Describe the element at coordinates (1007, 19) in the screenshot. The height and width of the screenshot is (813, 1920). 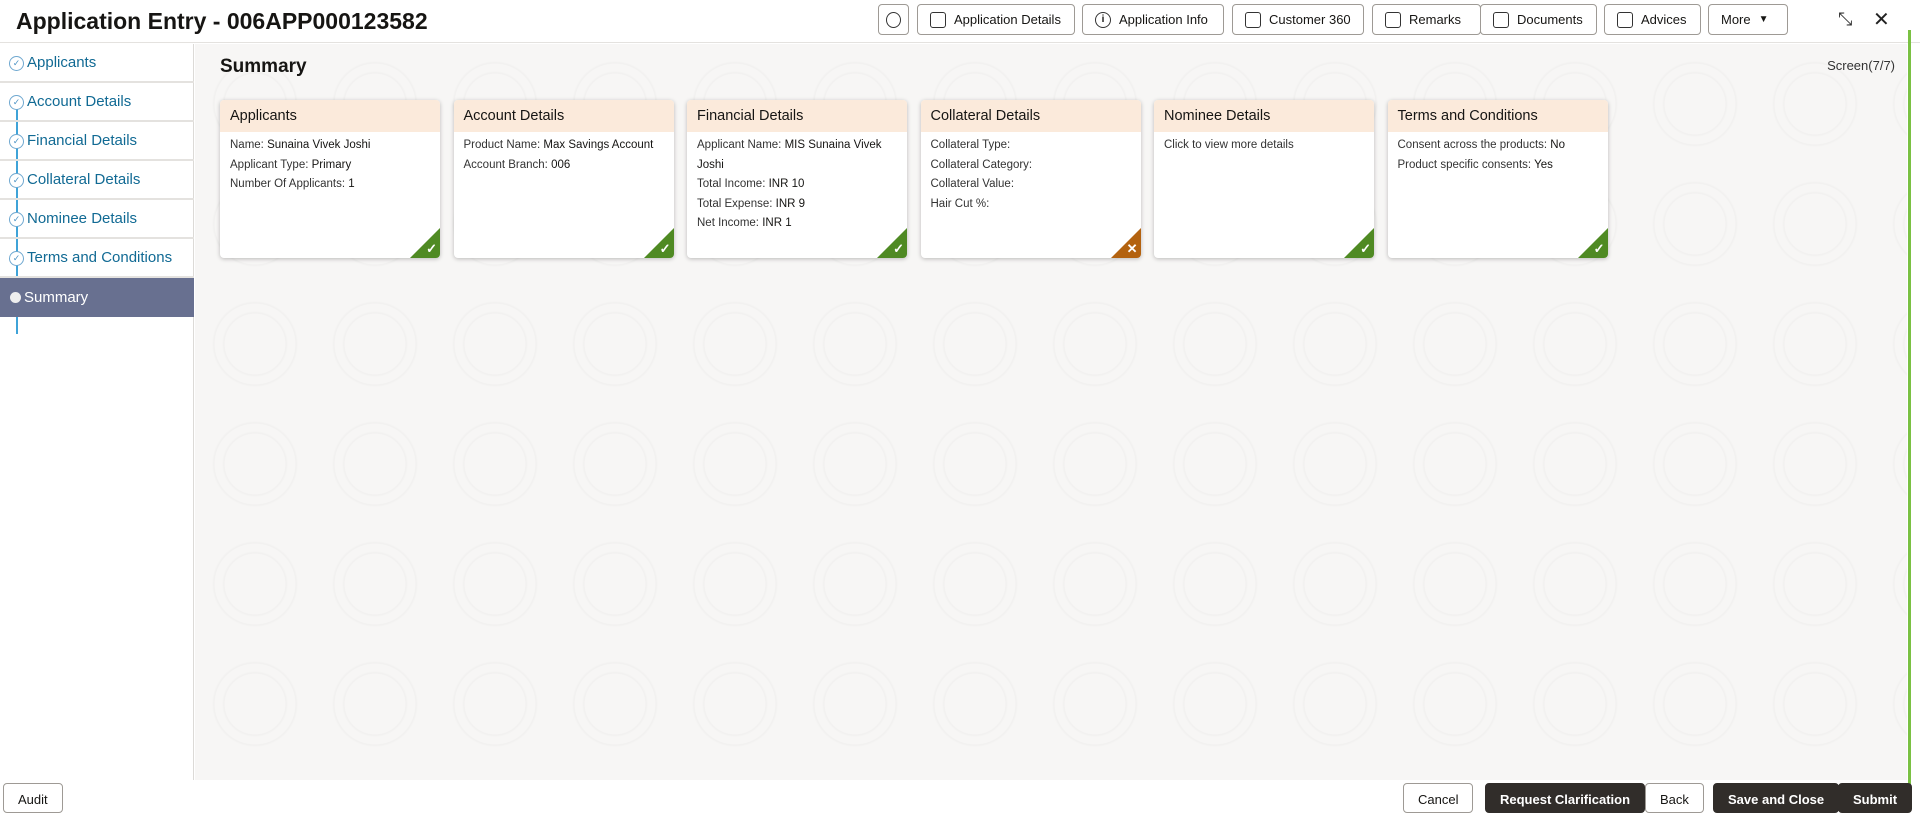
I see `button-label: Application Details` at that location.